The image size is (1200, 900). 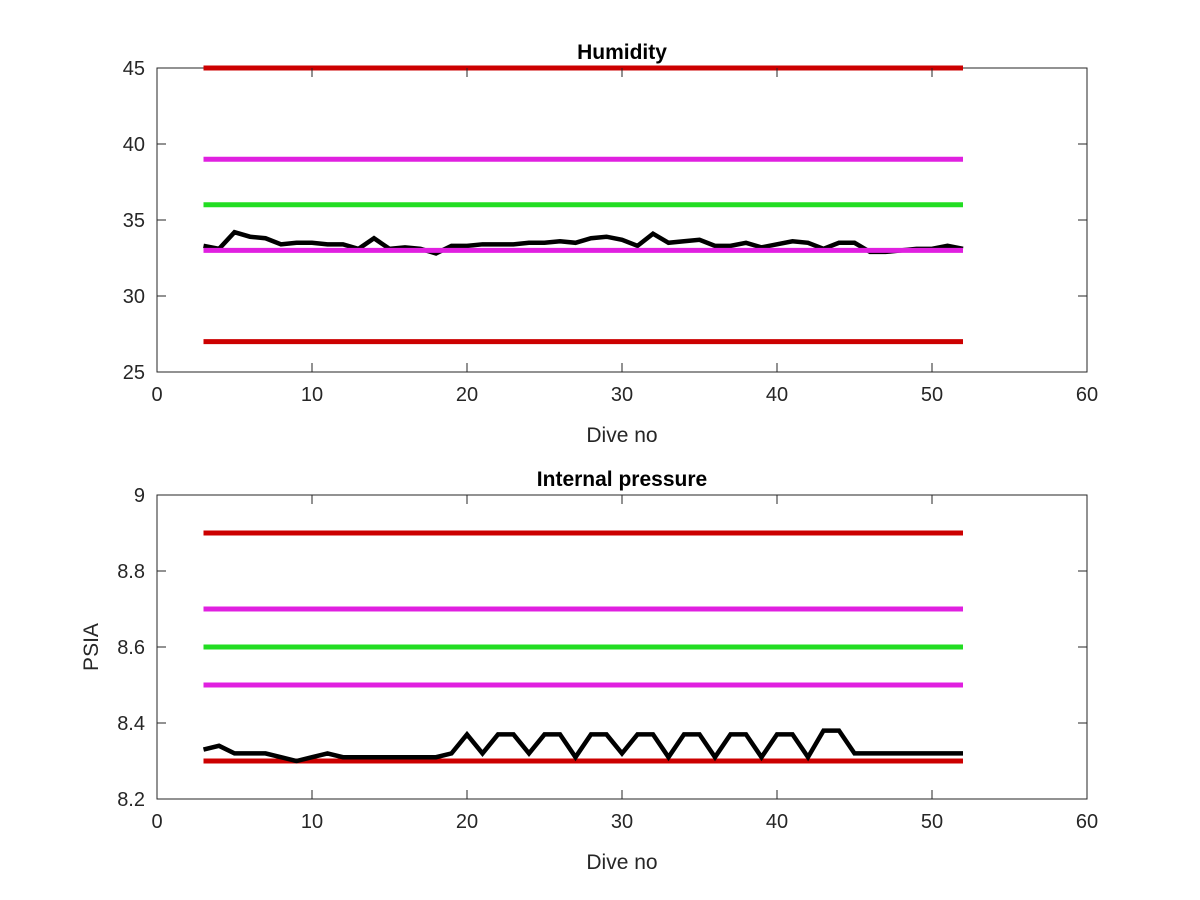 What do you see at coordinates (139, 496) in the screenshot?
I see `y-tick-label: 9` at bounding box center [139, 496].